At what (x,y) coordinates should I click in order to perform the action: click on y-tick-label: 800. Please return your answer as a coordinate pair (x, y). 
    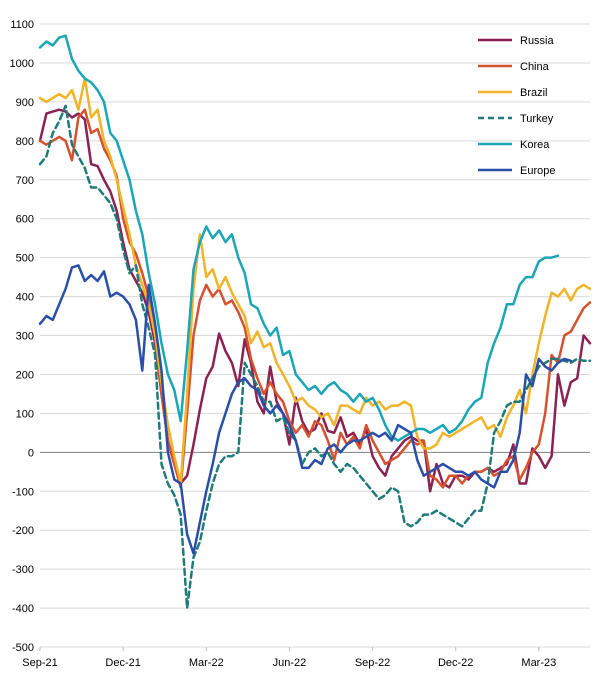
    Looking at the image, I should click on (25, 142).